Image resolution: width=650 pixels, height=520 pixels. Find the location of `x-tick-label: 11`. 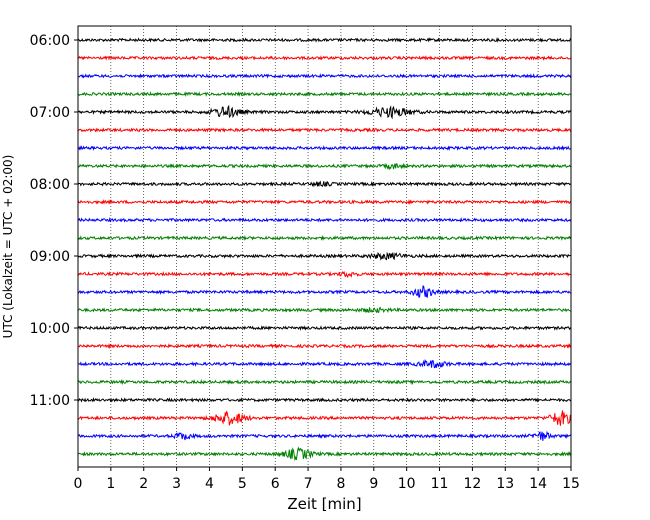

x-tick-label: 11 is located at coordinates (440, 484).